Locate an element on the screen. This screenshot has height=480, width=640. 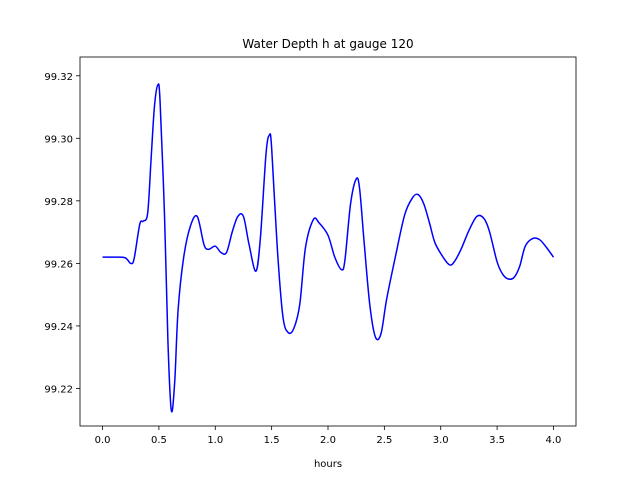
x-tick-label: 1.5 is located at coordinates (272, 440).